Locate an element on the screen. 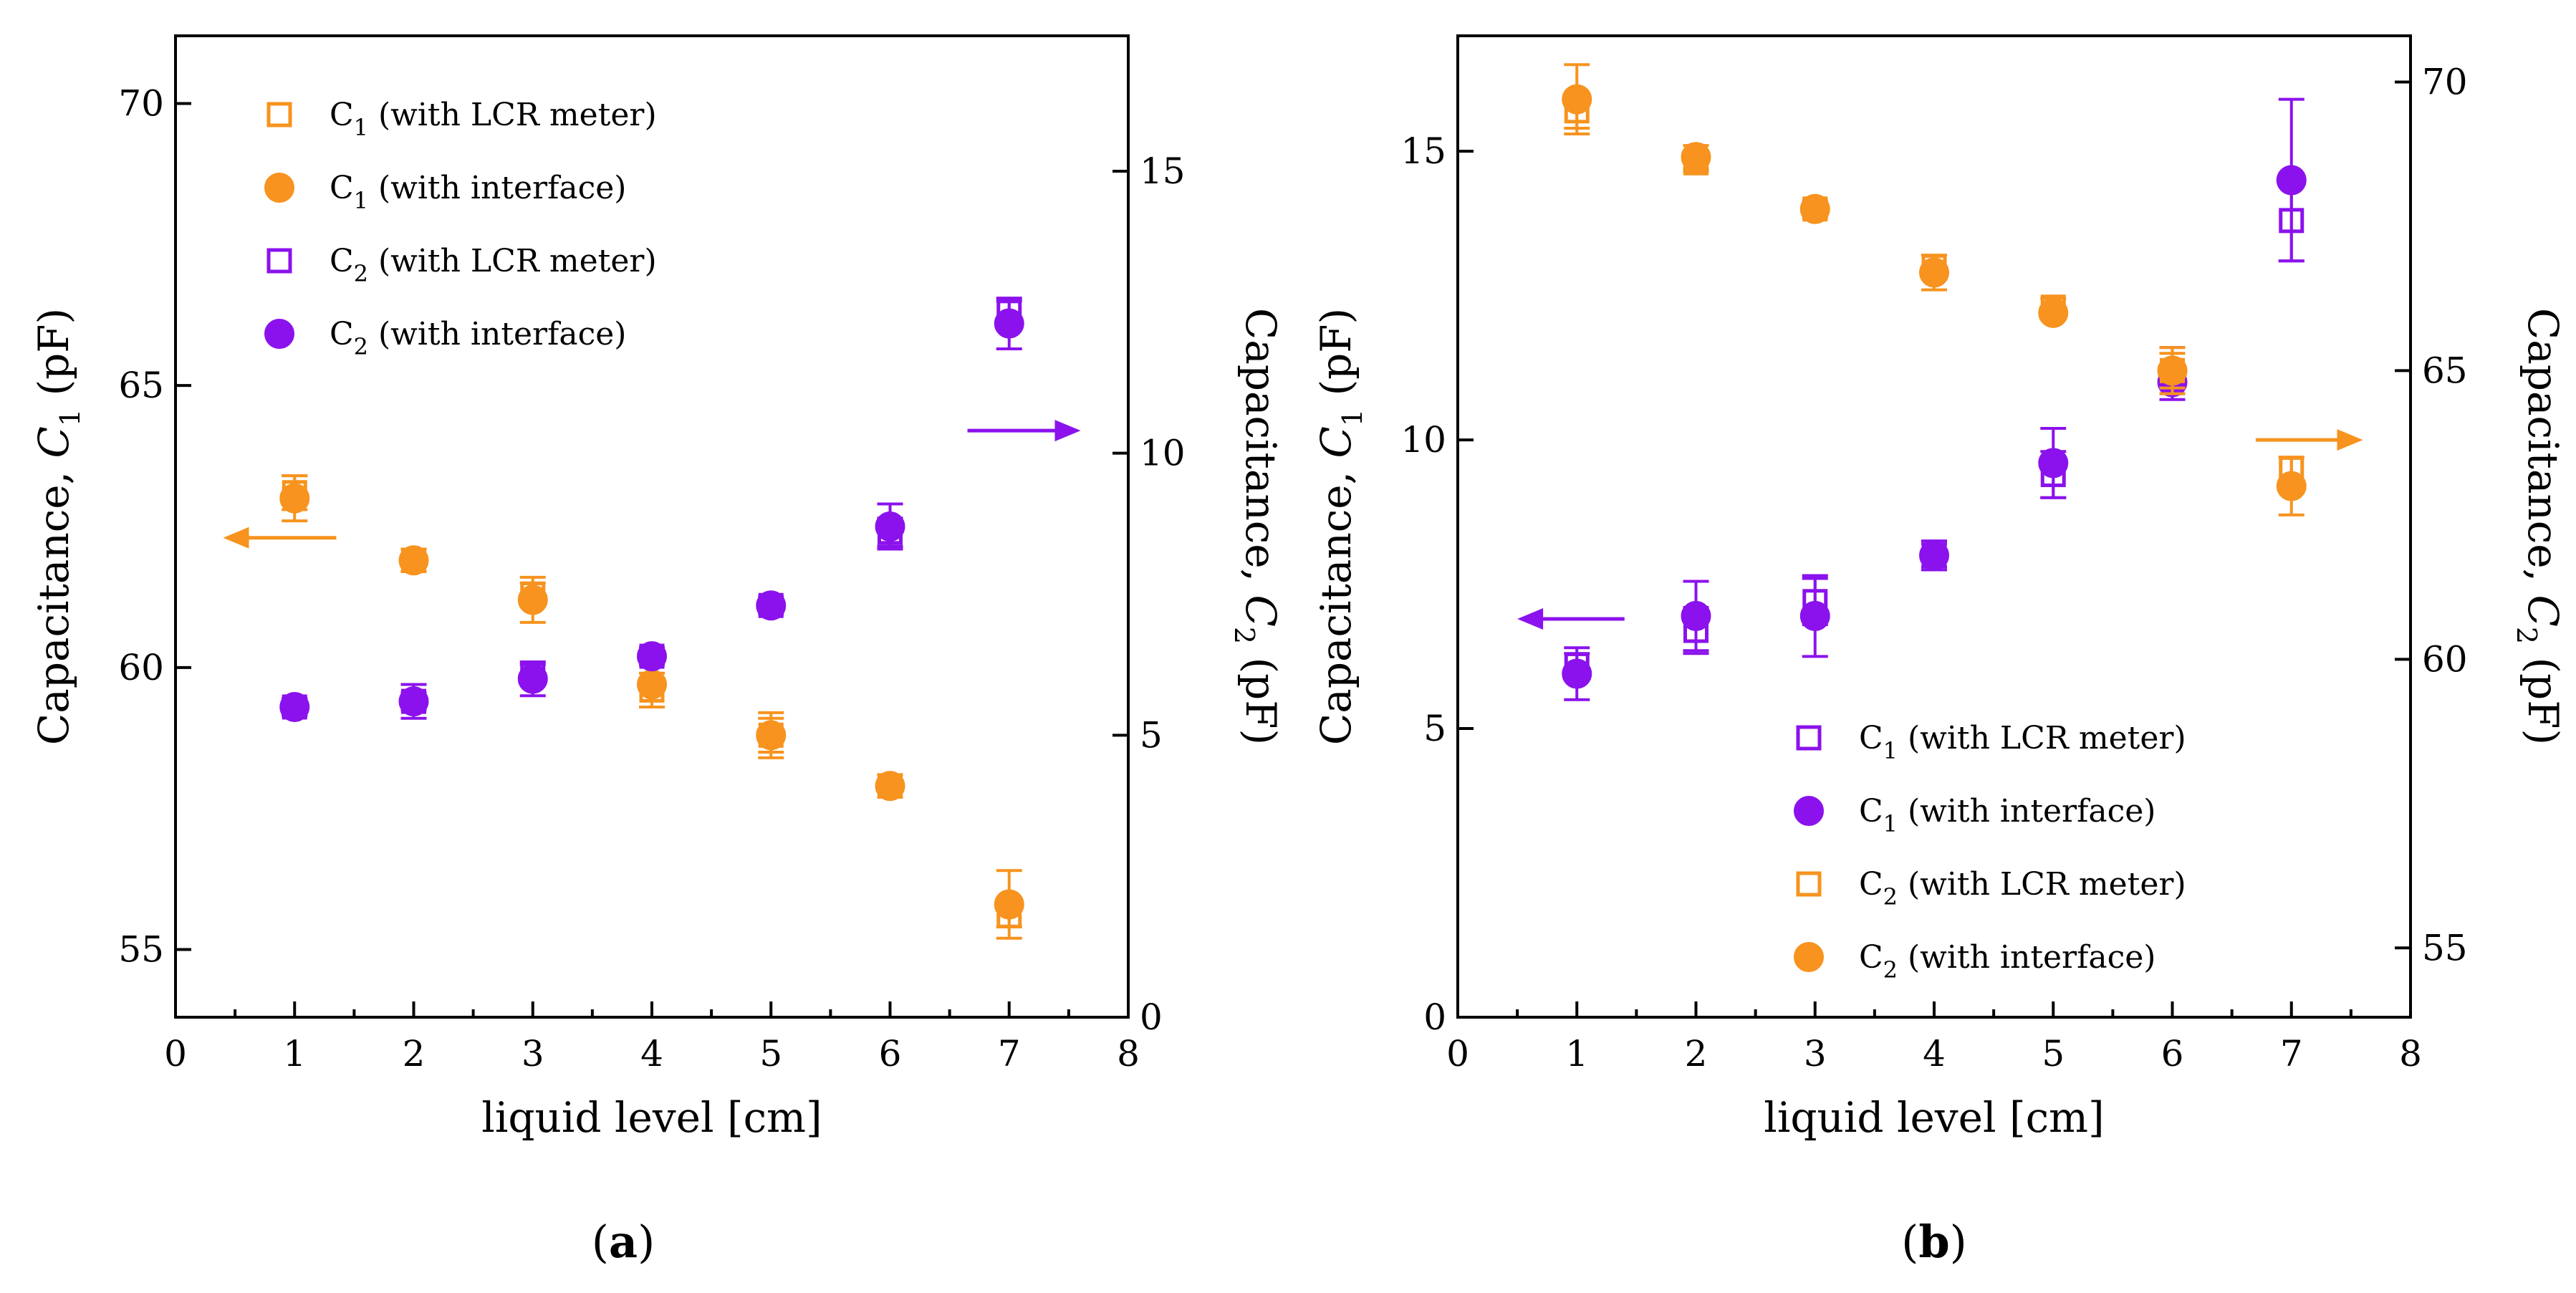  legend-label: C1 (with interface) is located at coordinates (2008, 815).